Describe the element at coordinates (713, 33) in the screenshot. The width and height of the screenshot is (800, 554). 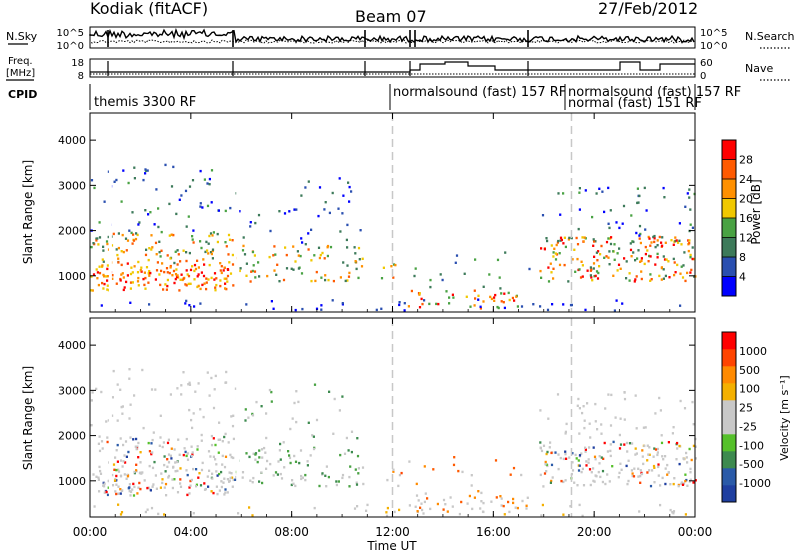
I see `nsearch-tick-top: 10^5` at that location.